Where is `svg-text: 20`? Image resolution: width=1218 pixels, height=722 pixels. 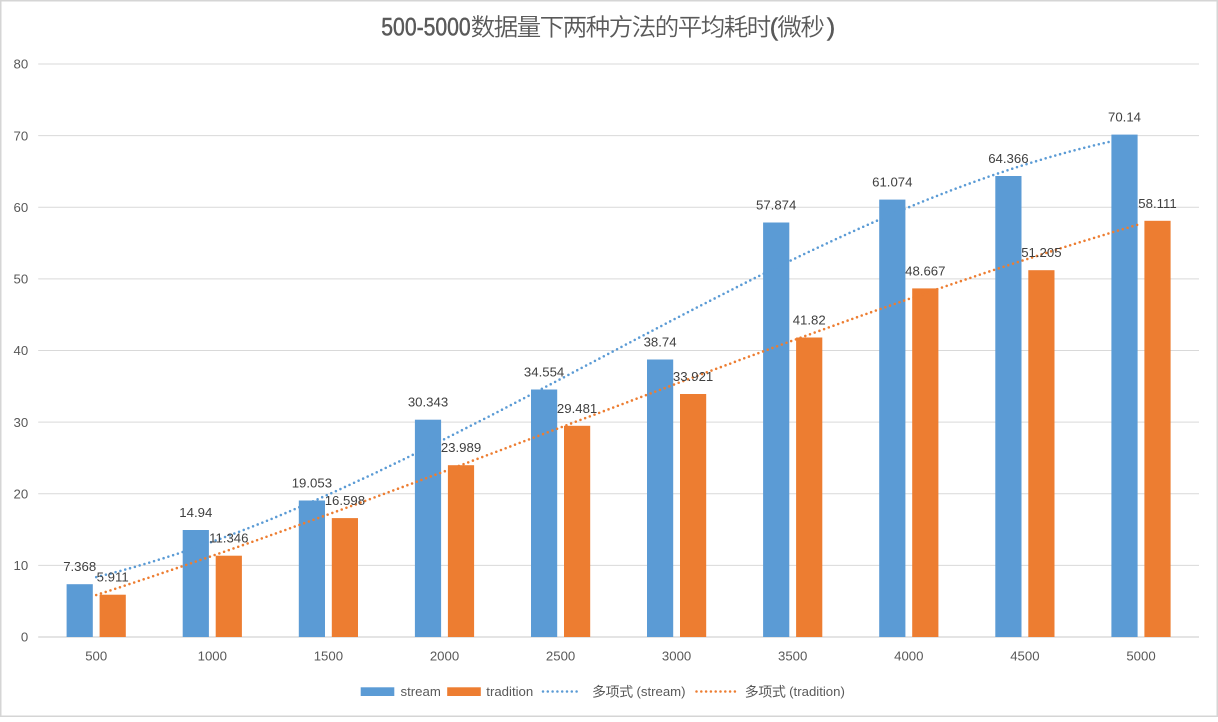 svg-text: 20 is located at coordinates (21, 493).